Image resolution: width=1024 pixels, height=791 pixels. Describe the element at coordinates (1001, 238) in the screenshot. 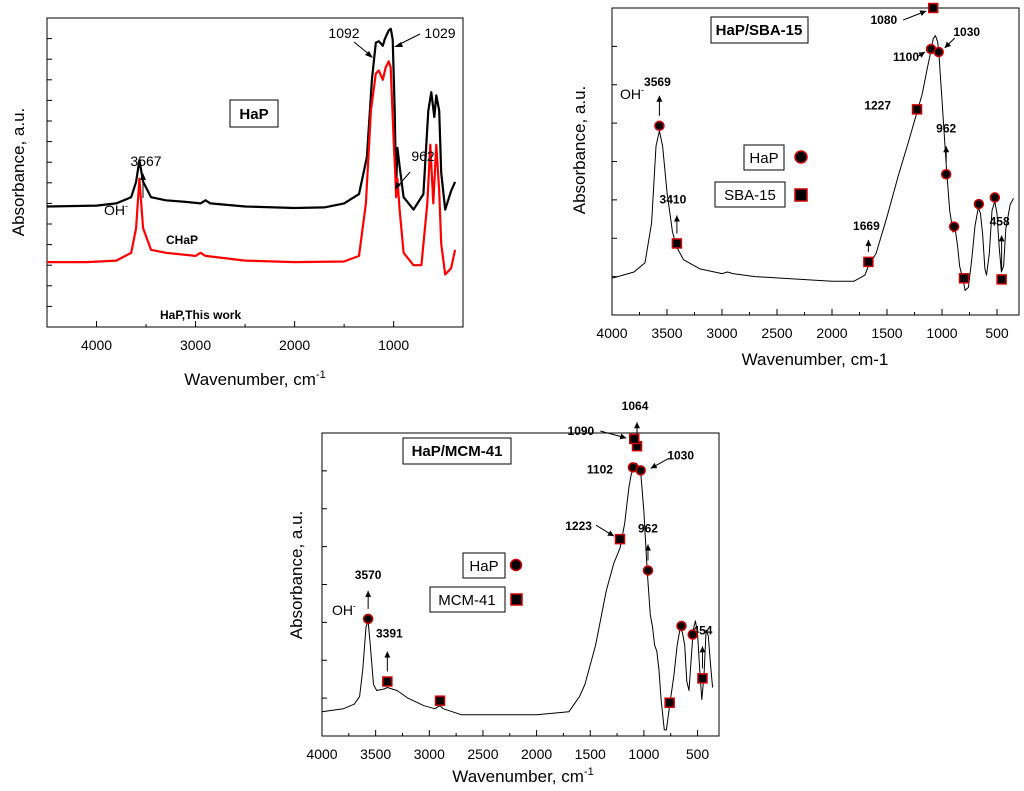

I see `sba15-peak-arrow-458-head` at that location.